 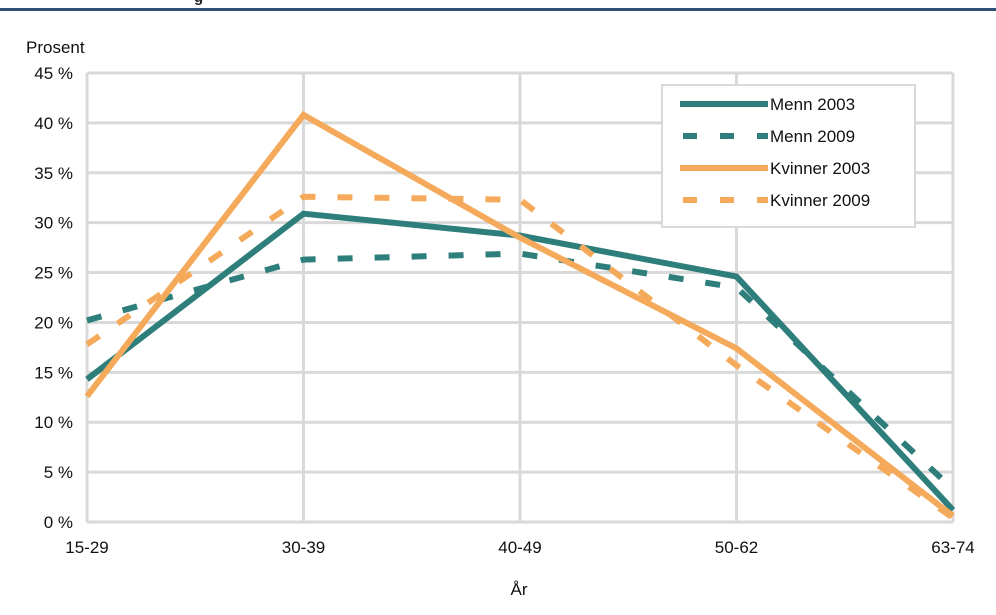 I want to click on legend-label: Kvinner 2003, so click(x=820, y=168).